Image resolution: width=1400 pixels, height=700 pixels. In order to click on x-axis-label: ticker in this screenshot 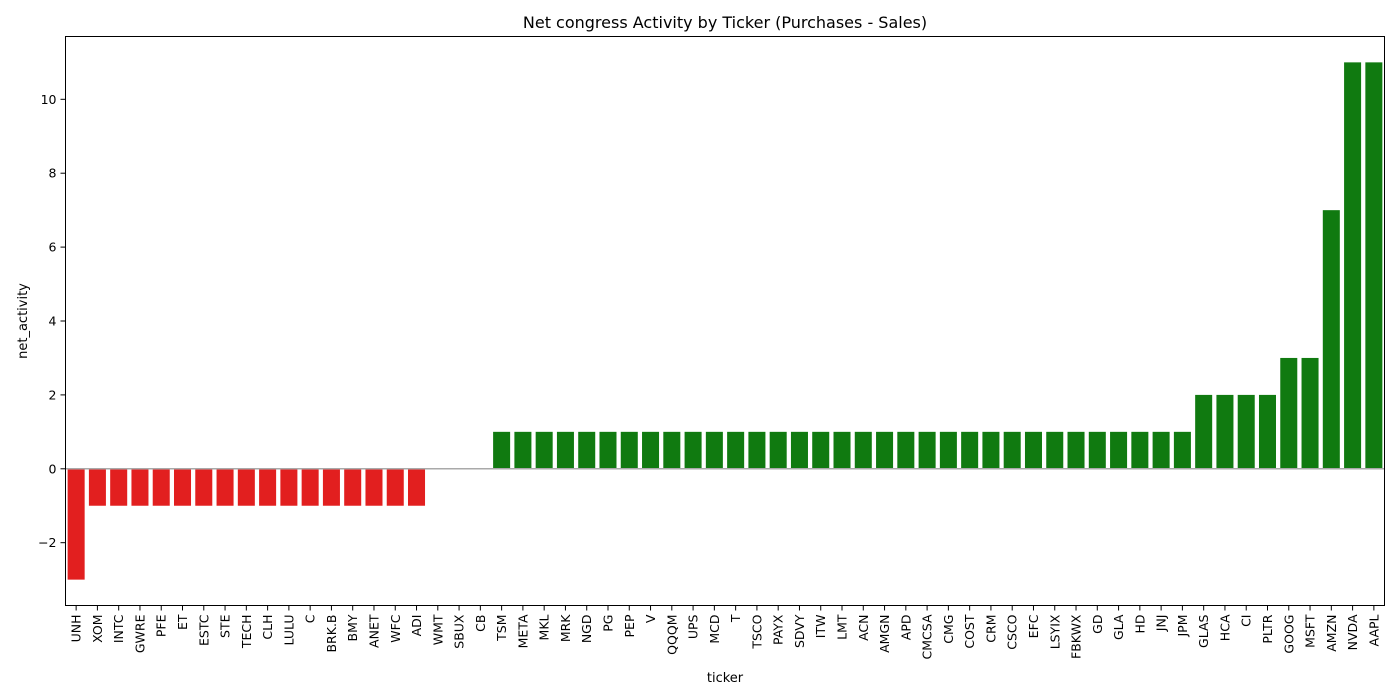, I will do `click(725, 678)`.